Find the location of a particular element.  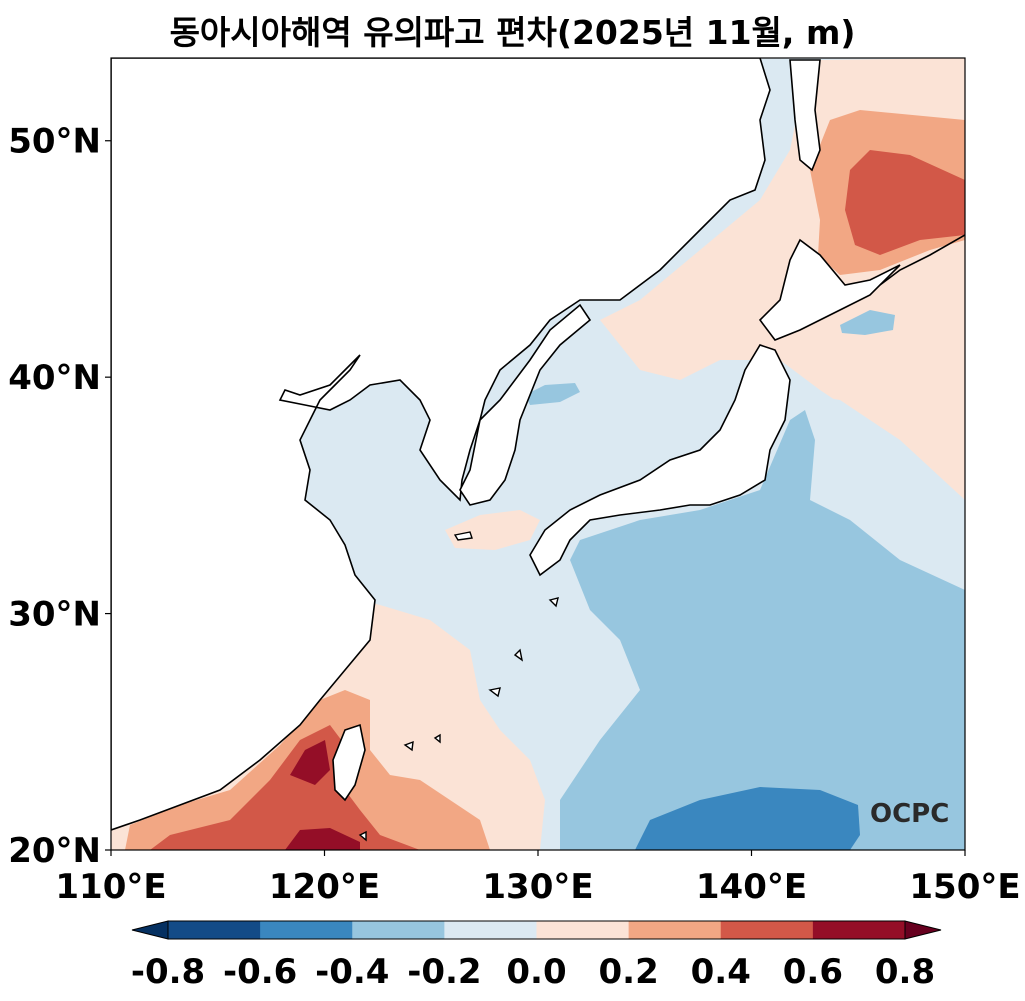

contour-blue-hokkaido is located at coordinates (867, 322).